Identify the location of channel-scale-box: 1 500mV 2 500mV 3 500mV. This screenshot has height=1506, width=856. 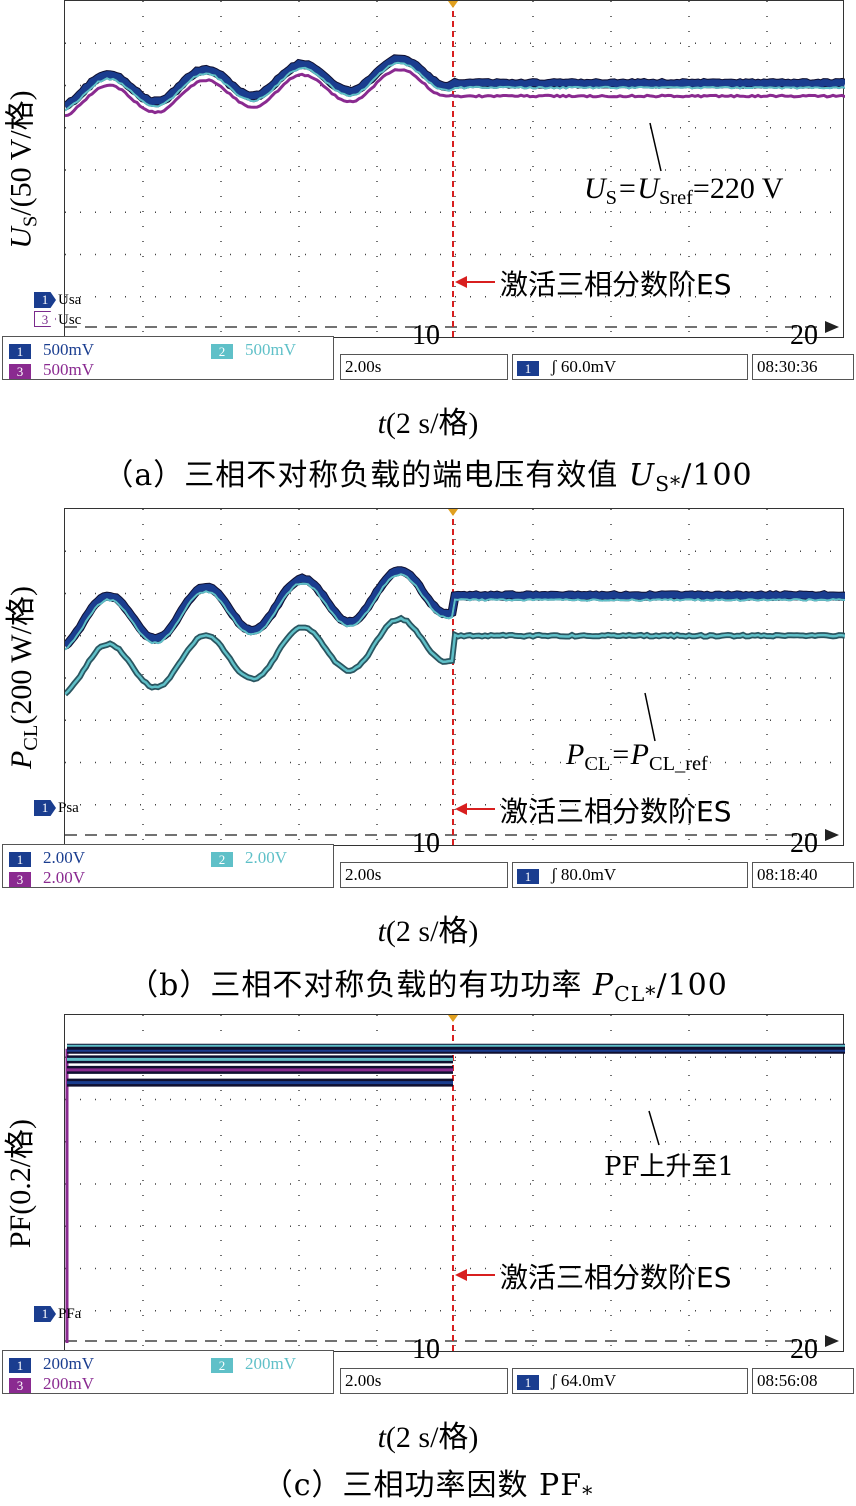
(168, 358).